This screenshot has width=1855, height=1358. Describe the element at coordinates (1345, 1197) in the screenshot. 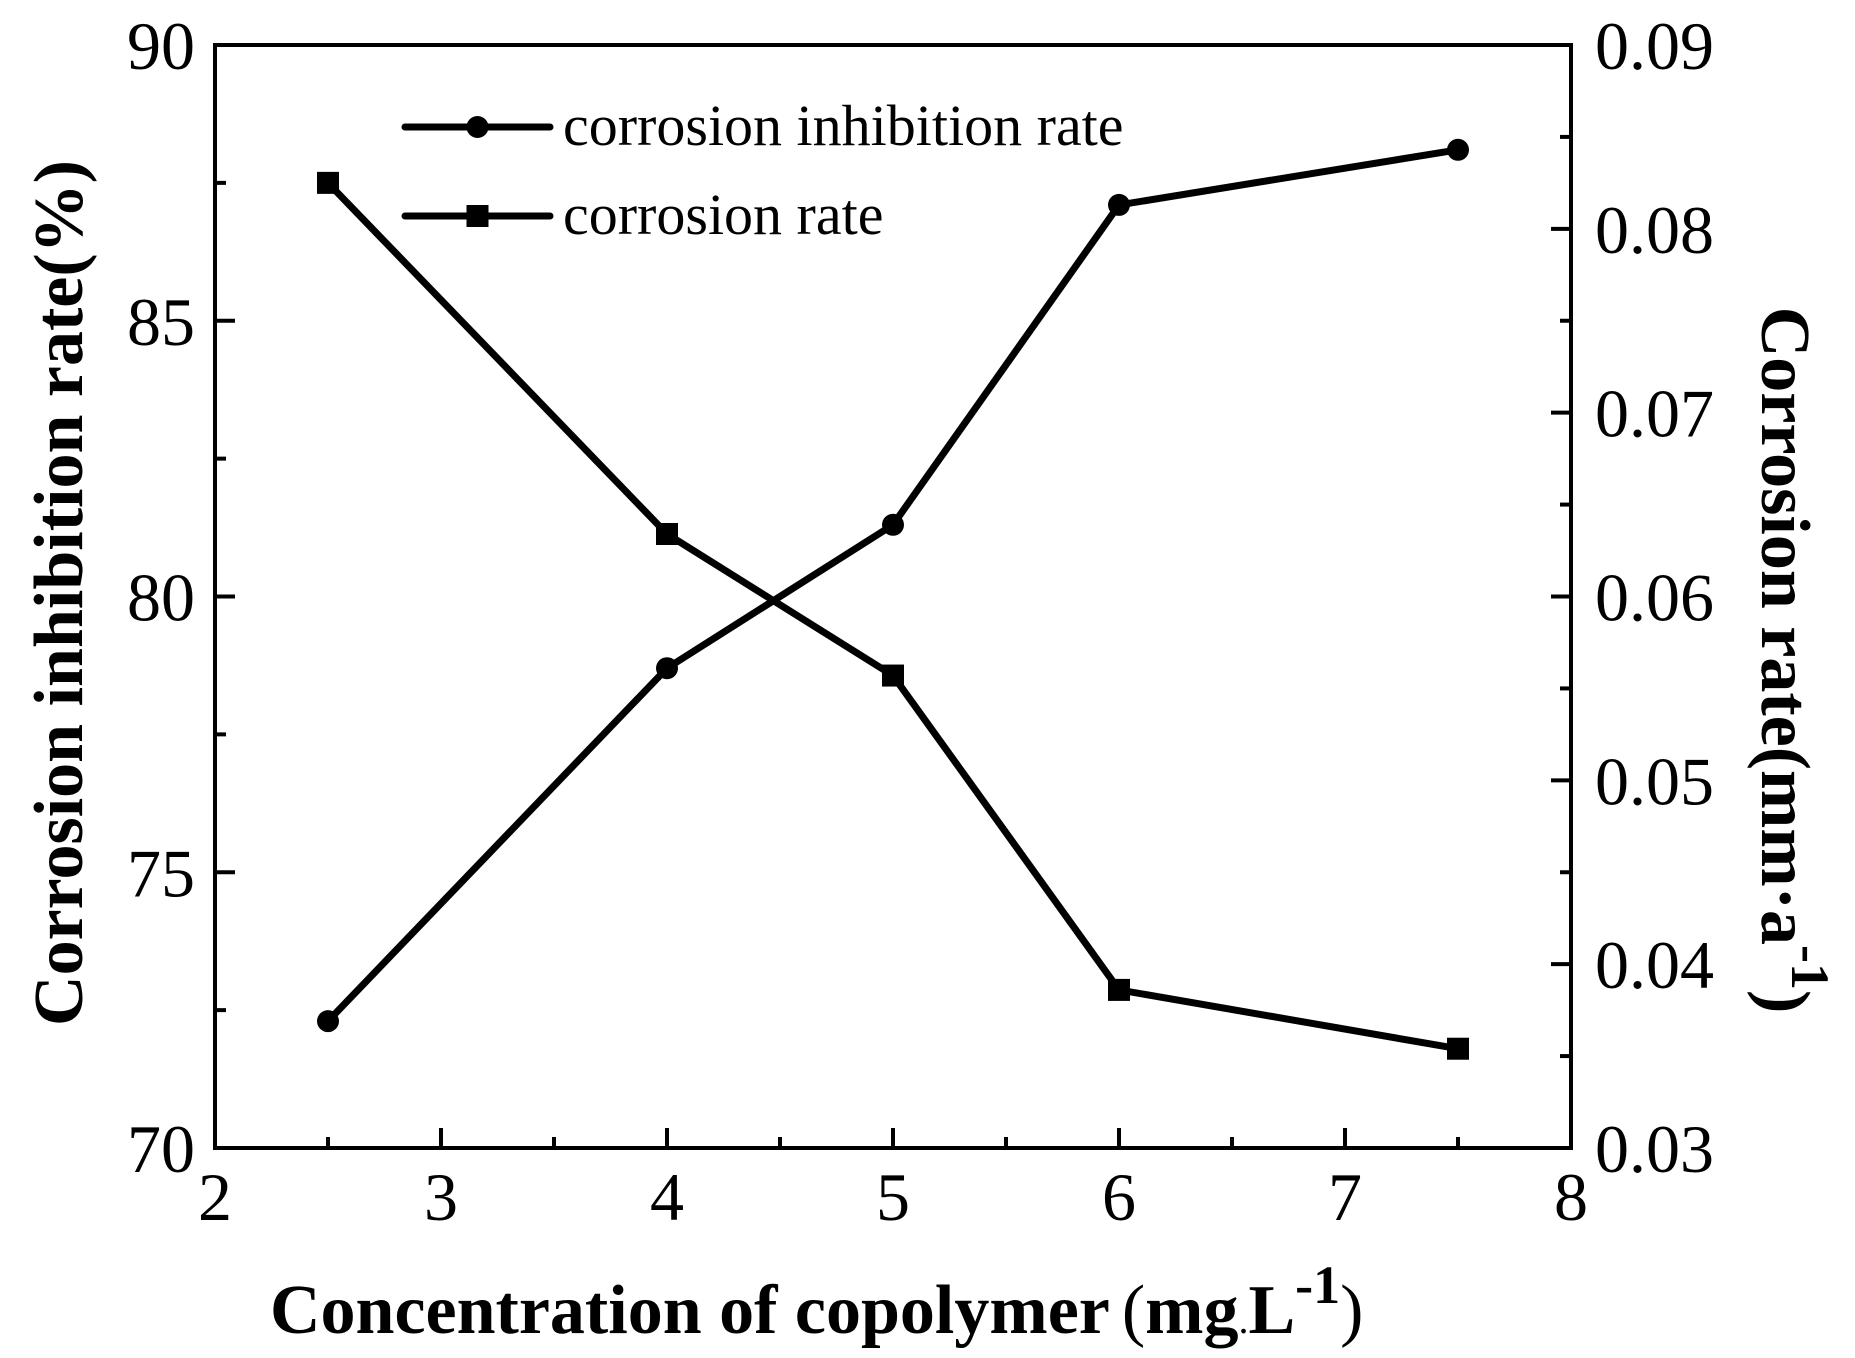

I see `x-tick-label: 7` at that location.